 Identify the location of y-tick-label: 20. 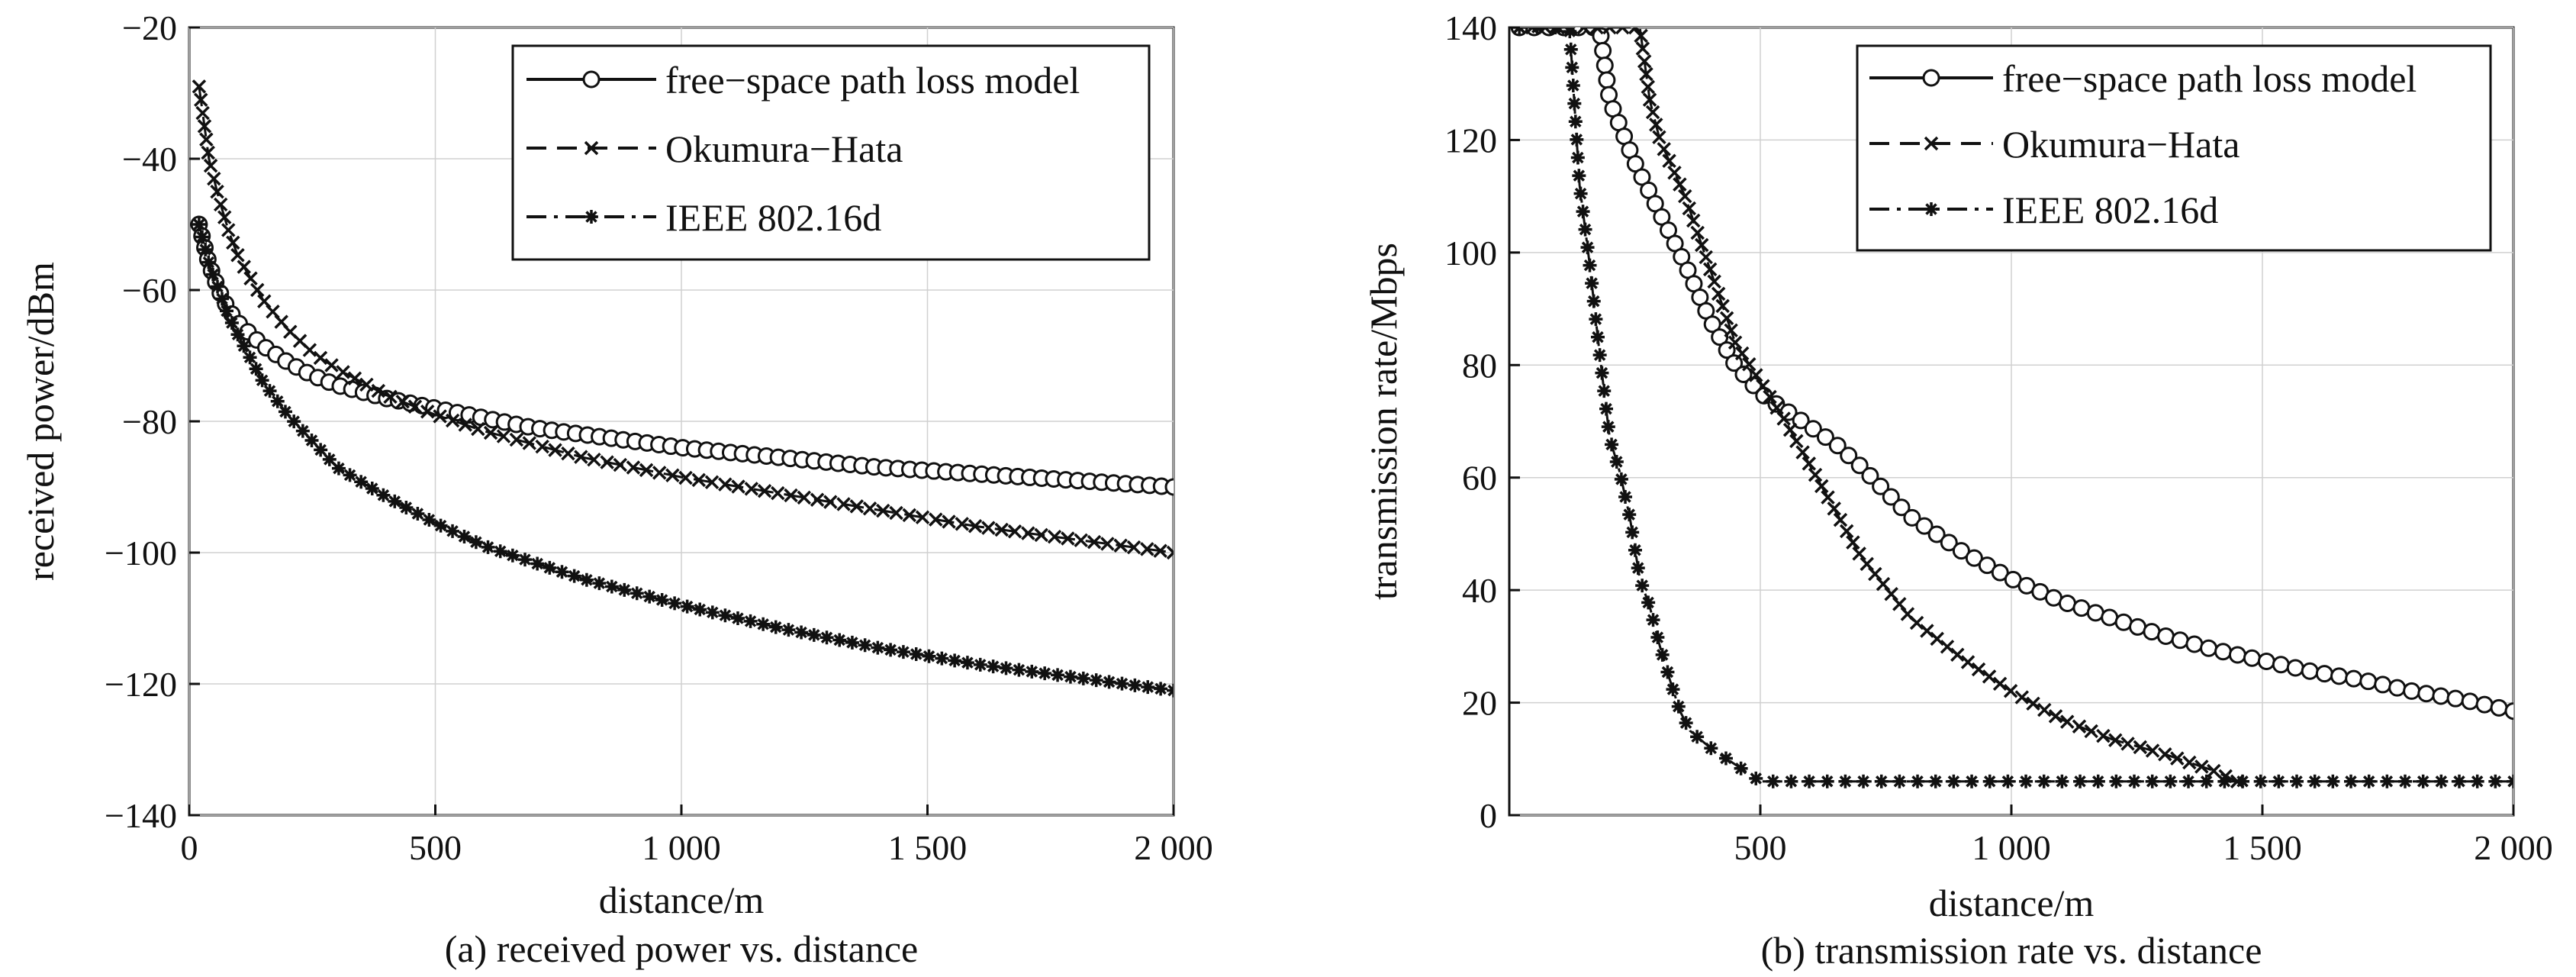
(1479, 703).